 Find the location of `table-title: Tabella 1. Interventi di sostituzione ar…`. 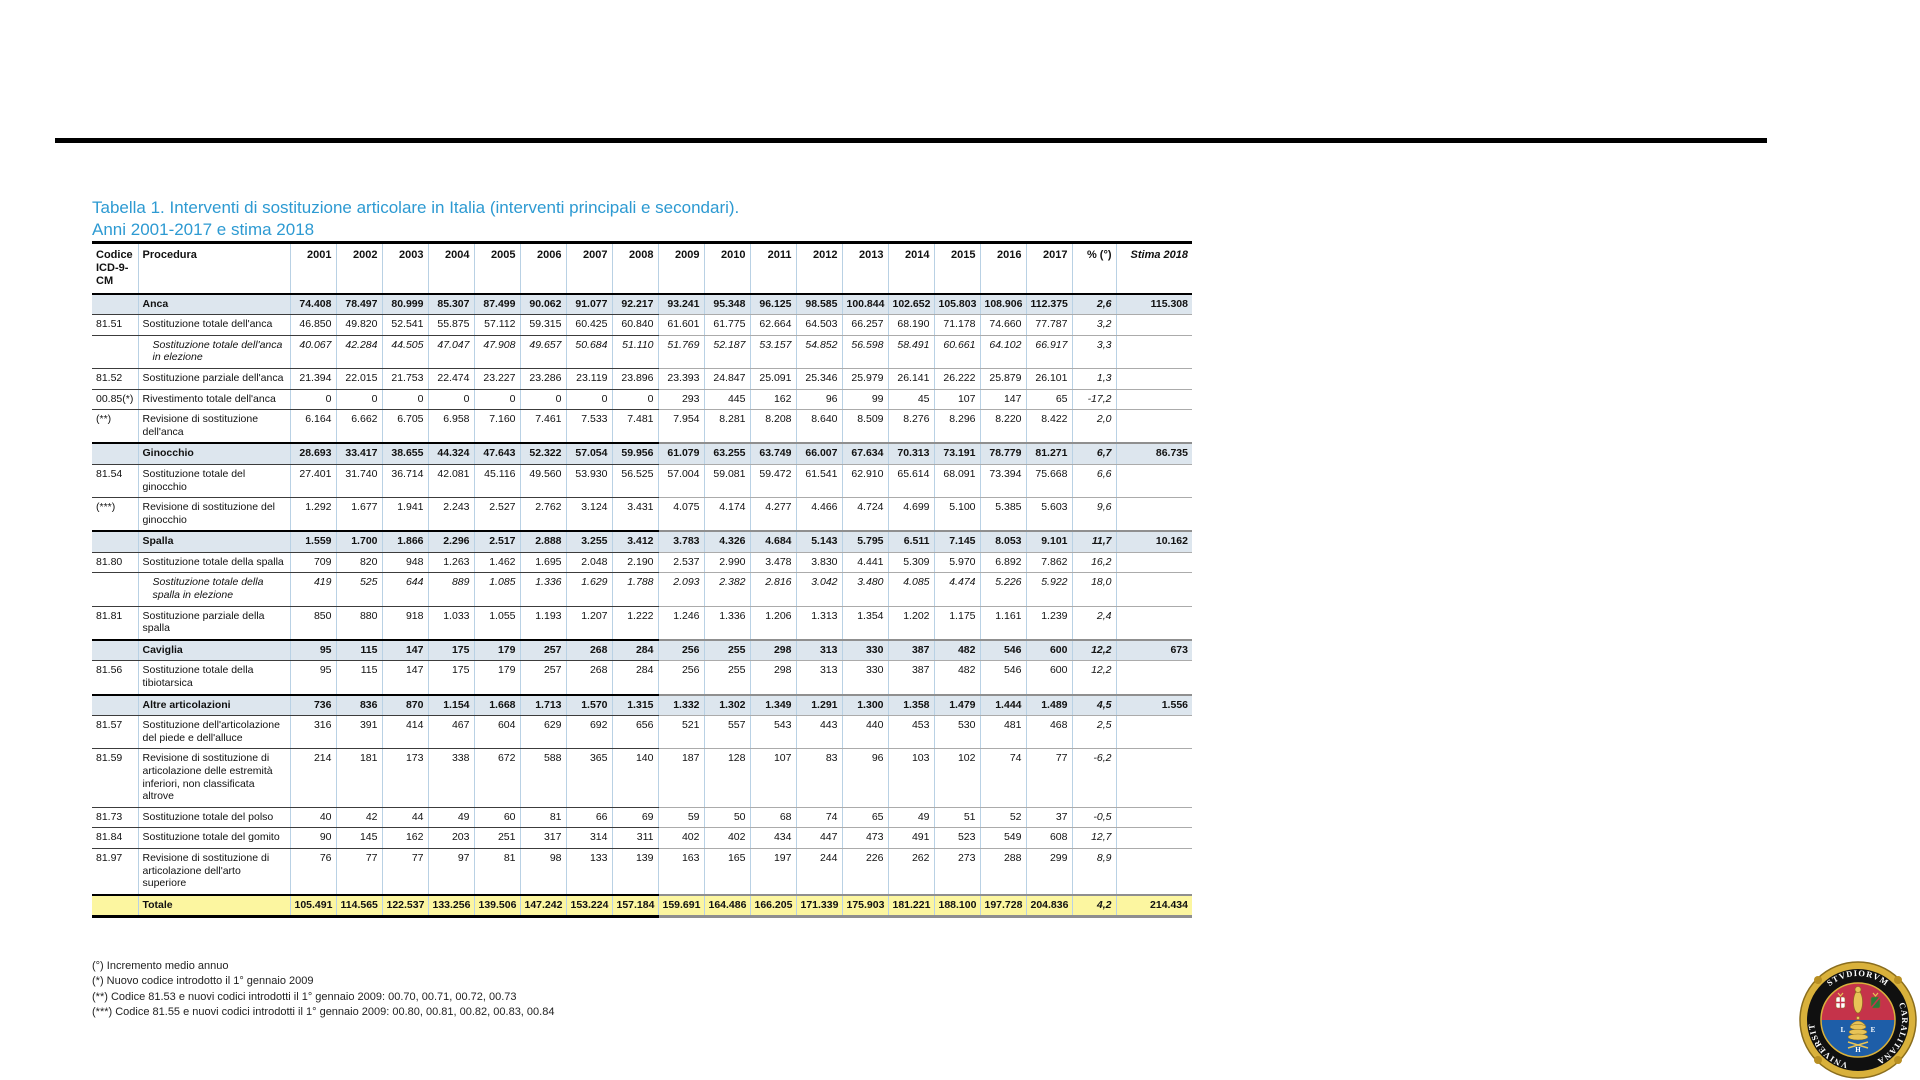

table-title: Tabella 1. Interventi di sostituzione ar… is located at coordinates (415, 219).